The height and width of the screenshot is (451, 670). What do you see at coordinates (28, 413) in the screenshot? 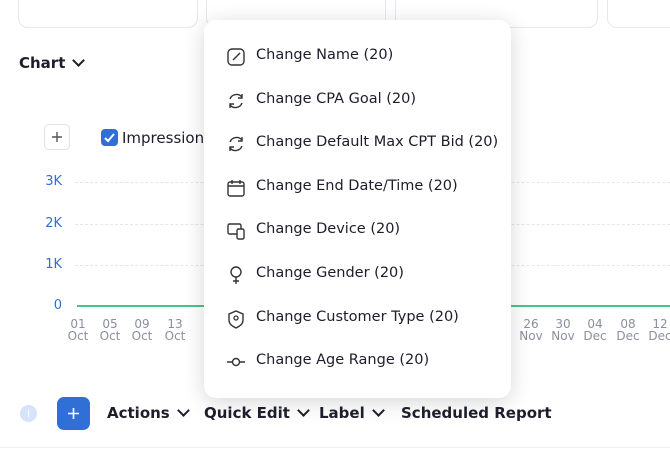
I see `info-icon: i` at bounding box center [28, 413].